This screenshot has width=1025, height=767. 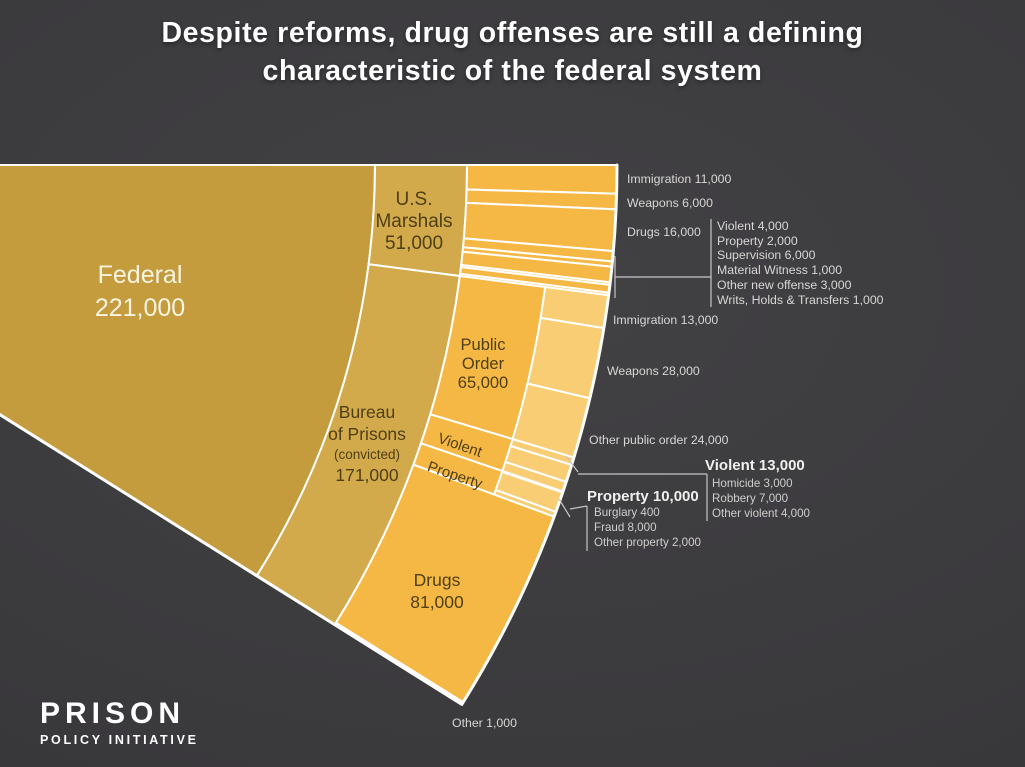 What do you see at coordinates (784, 285) in the screenshot?
I see `callout-usm-detained-4: Other new offense 3,000` at bounding box center [784, 285].